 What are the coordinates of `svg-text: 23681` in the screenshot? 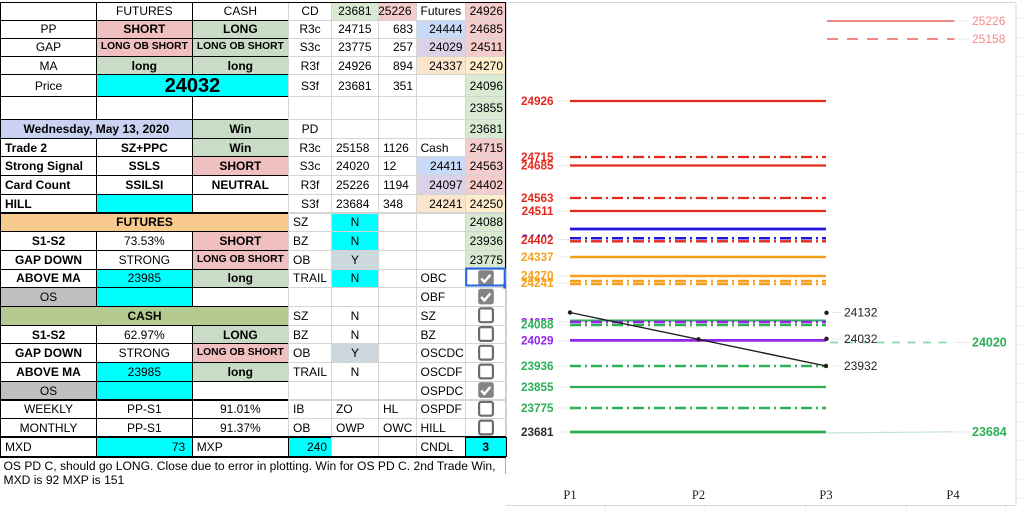 It's located at (537, 432).